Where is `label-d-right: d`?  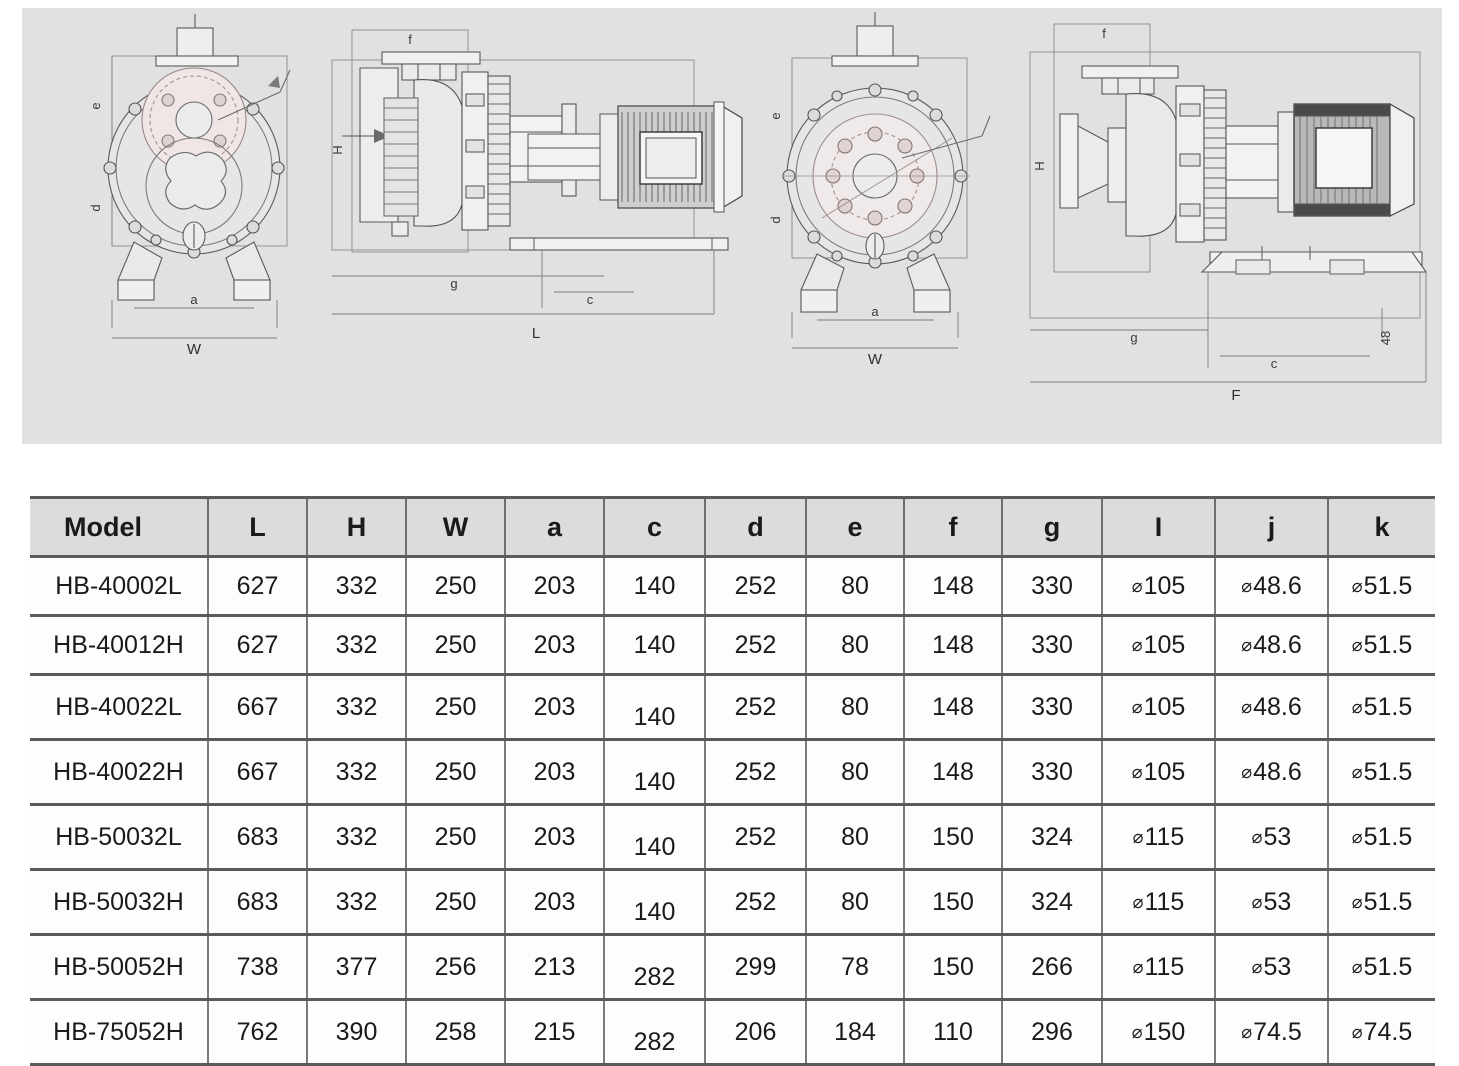 label-d-right: d is located at coordinates (775, 219).